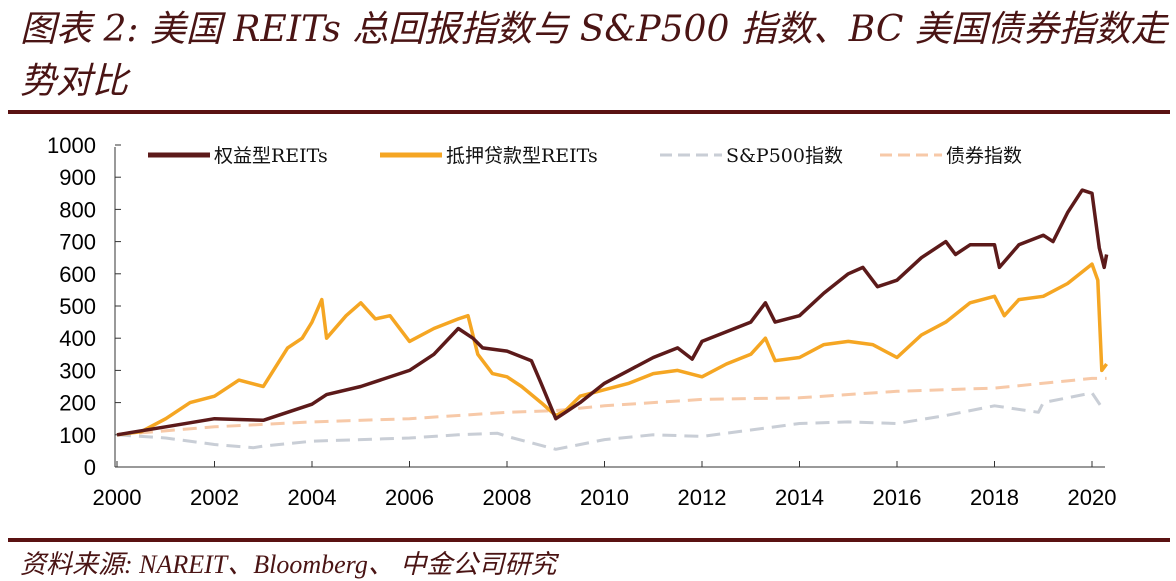  Describe the element at coordinates (897, 497) in the screenshot. I see `x-tick-label: 2016` at that location.